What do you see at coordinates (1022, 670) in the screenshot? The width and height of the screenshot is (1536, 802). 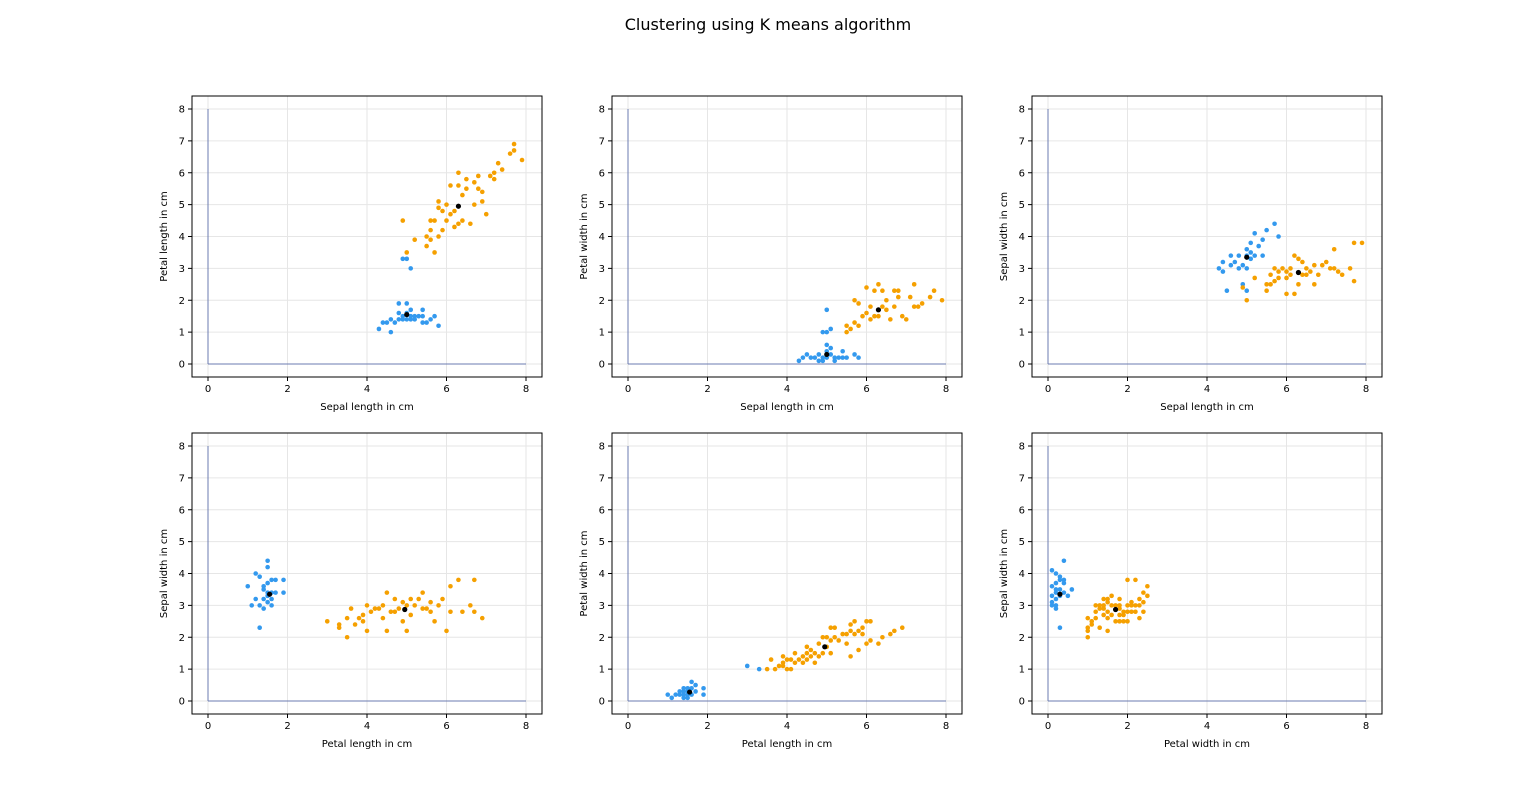 I see `y-tick-label: 1` at bounding box center [1022, 670].